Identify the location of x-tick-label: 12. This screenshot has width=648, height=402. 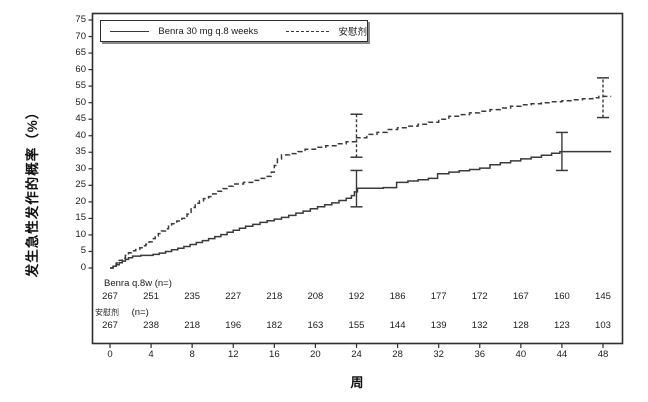
(233, 354).